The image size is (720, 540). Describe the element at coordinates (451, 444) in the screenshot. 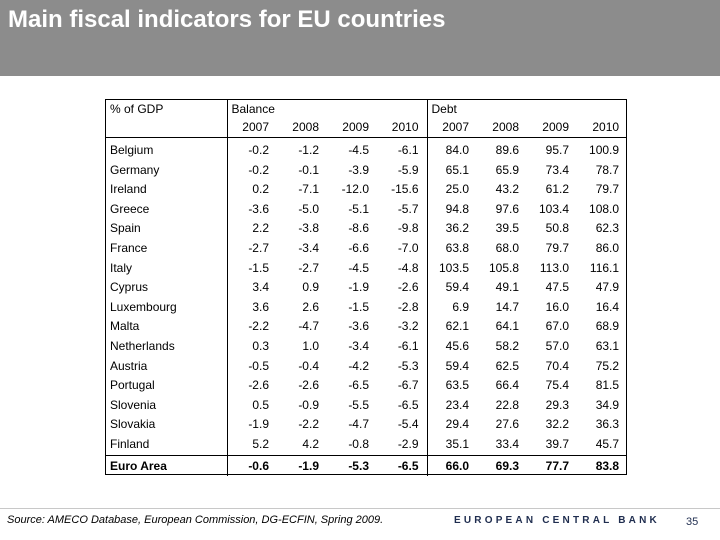

I see `debt-cell: 35.1` at that location.